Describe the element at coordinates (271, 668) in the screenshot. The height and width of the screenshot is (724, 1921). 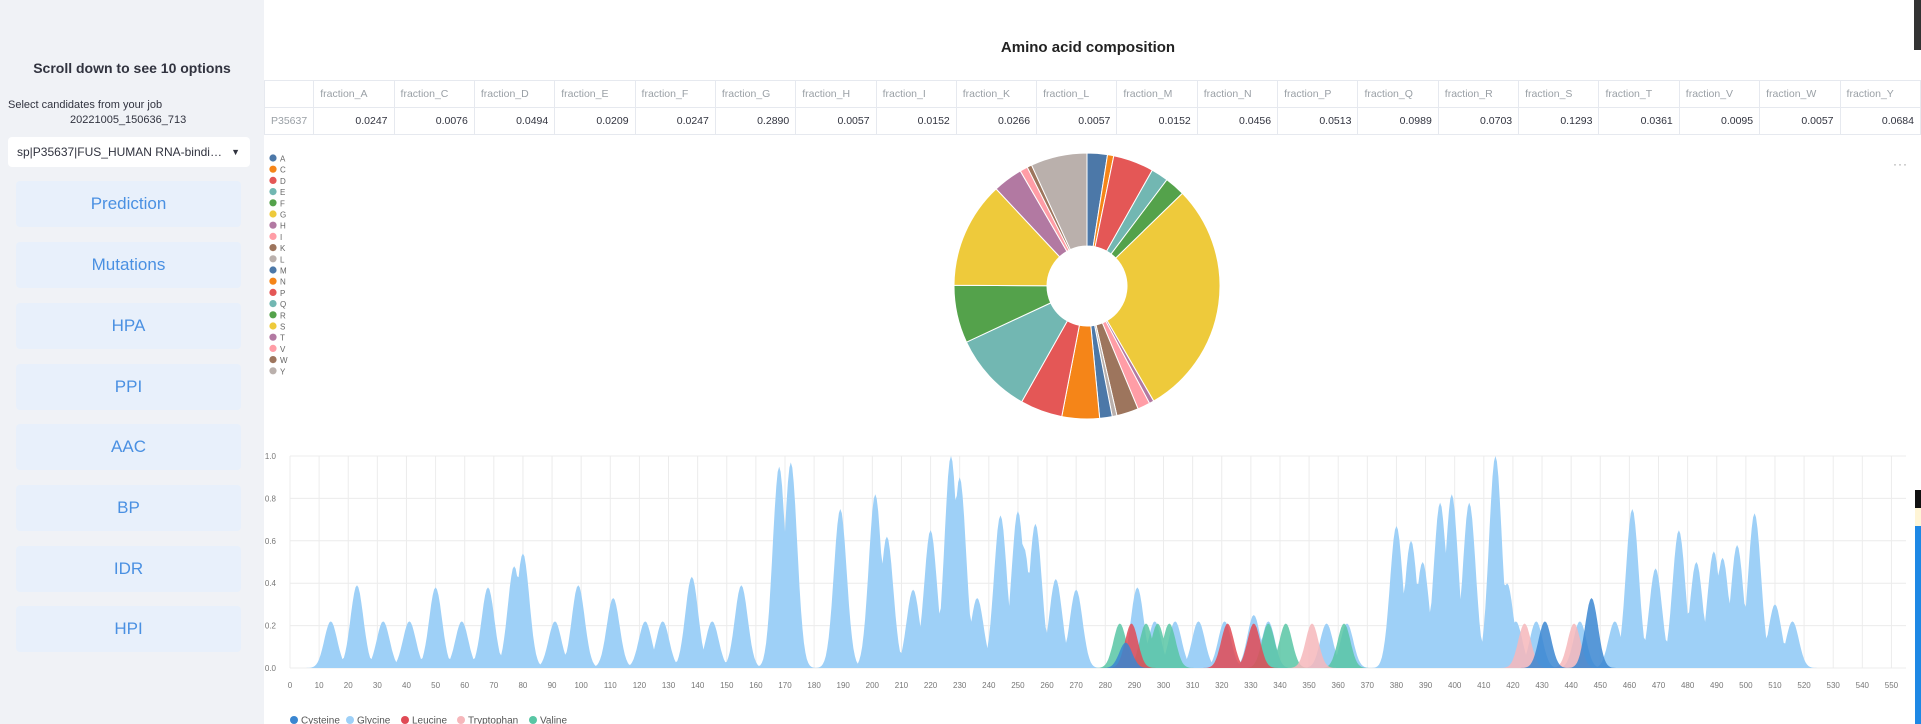
I see `y-tick-label: 0.0` at that location.